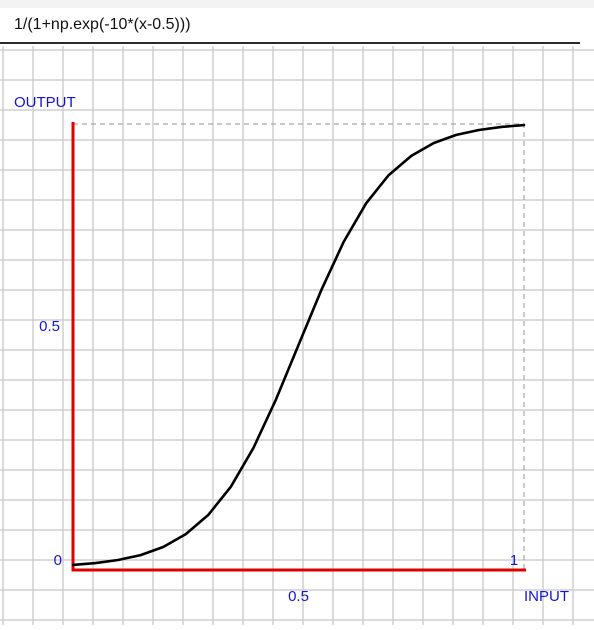  What do you see at coordinates (58, 560) in the screenshot?
I see `y-tick-label: 0` at bounding box center [58, 560].